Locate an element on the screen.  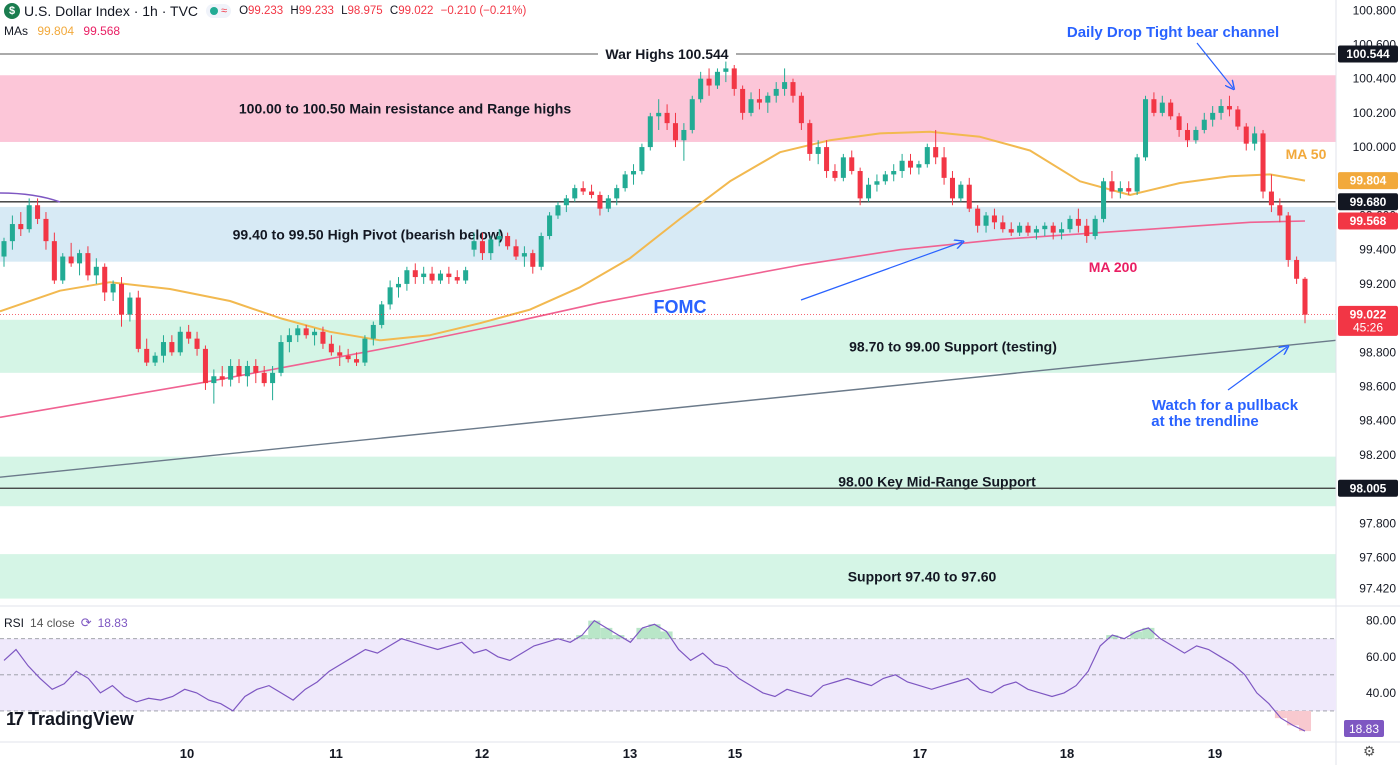
price-label-value: 100.544 is located at coordinates (1368, 54).